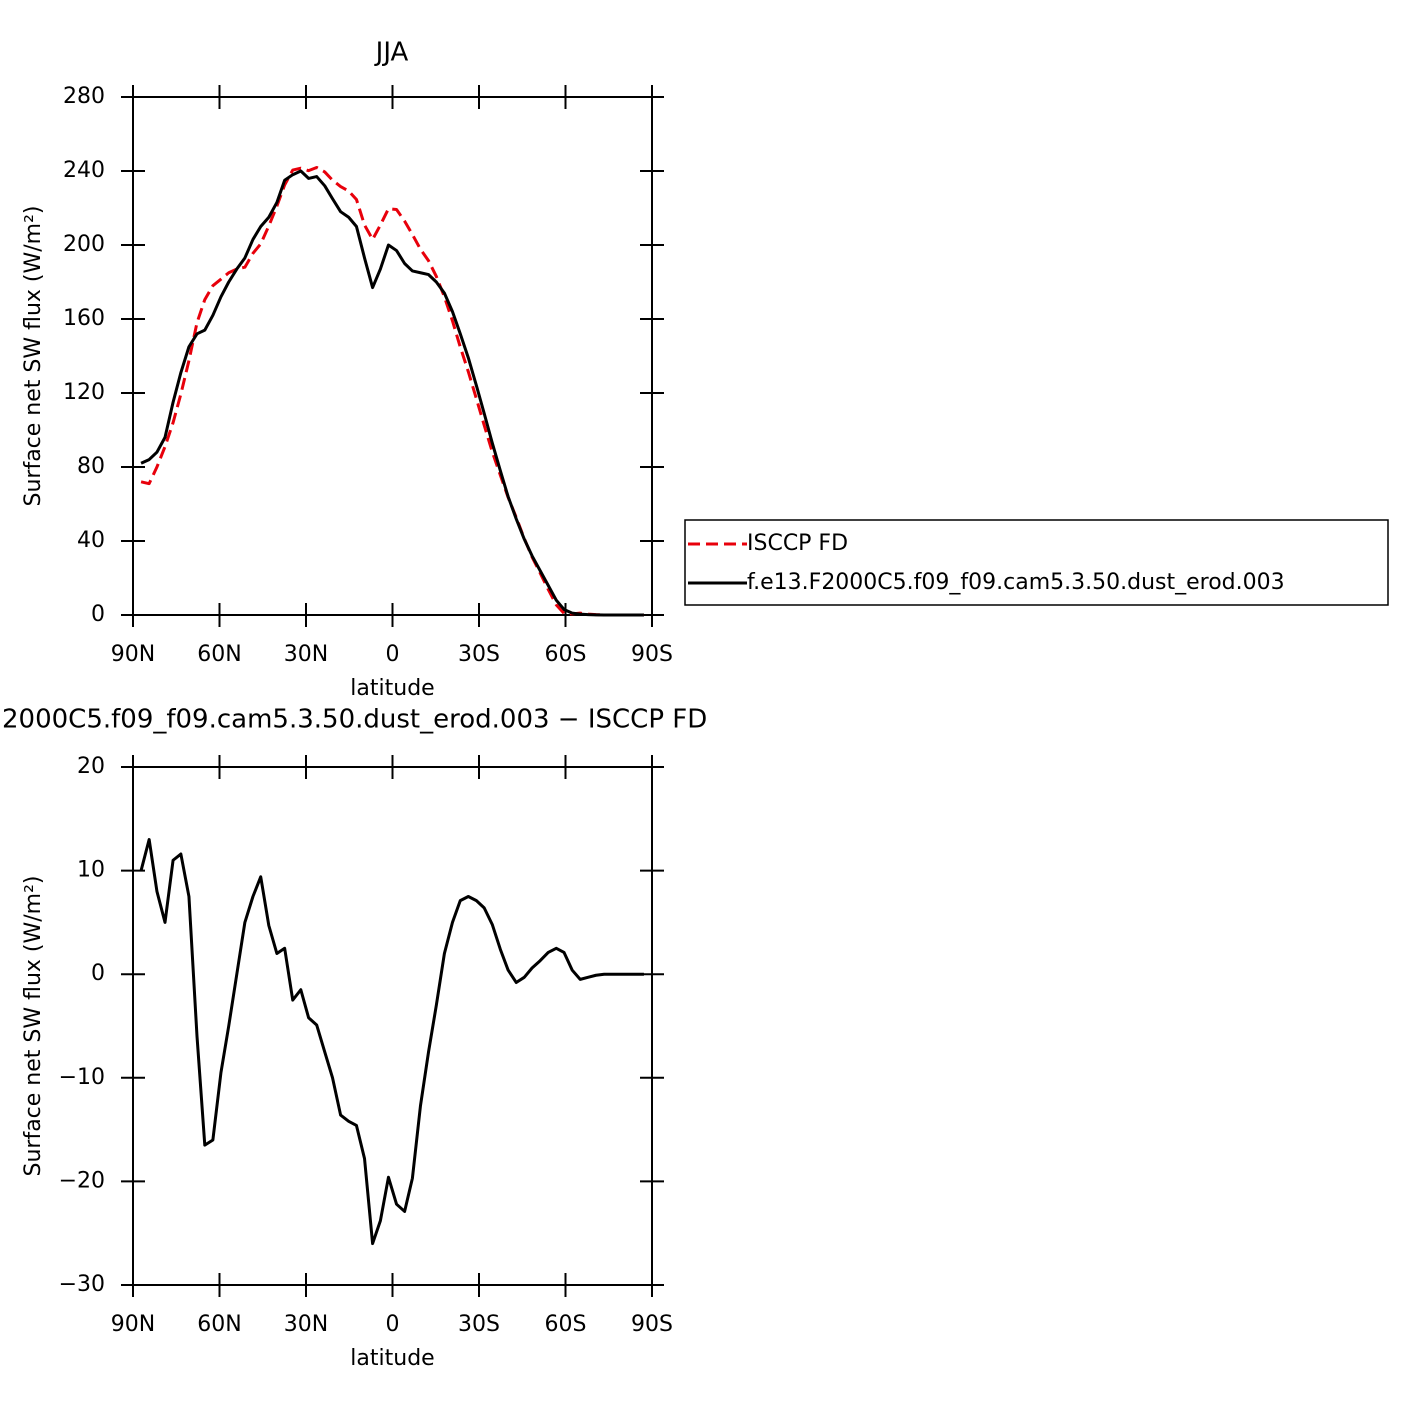 This screenshot has height=1408, width=1408. Describe the element at coordinates (82, 1077) in the screenshot. I see `y-tick-label: −10` at that location.